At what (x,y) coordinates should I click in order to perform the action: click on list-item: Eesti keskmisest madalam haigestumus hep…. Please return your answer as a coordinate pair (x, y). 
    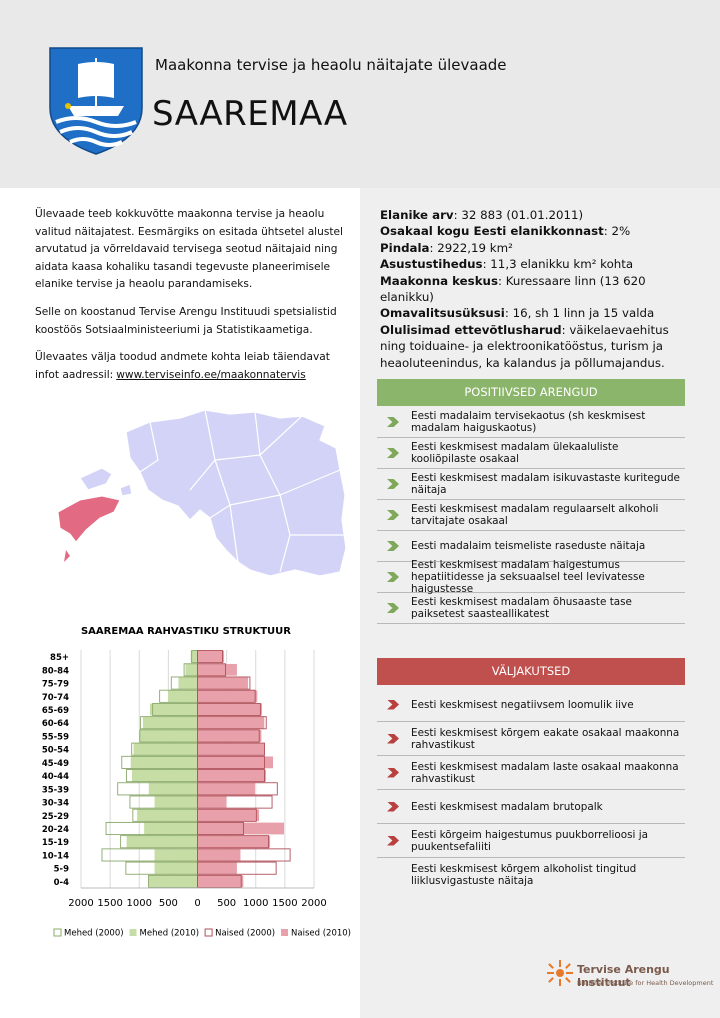
    Looking at the image, I should click on (531, 577).